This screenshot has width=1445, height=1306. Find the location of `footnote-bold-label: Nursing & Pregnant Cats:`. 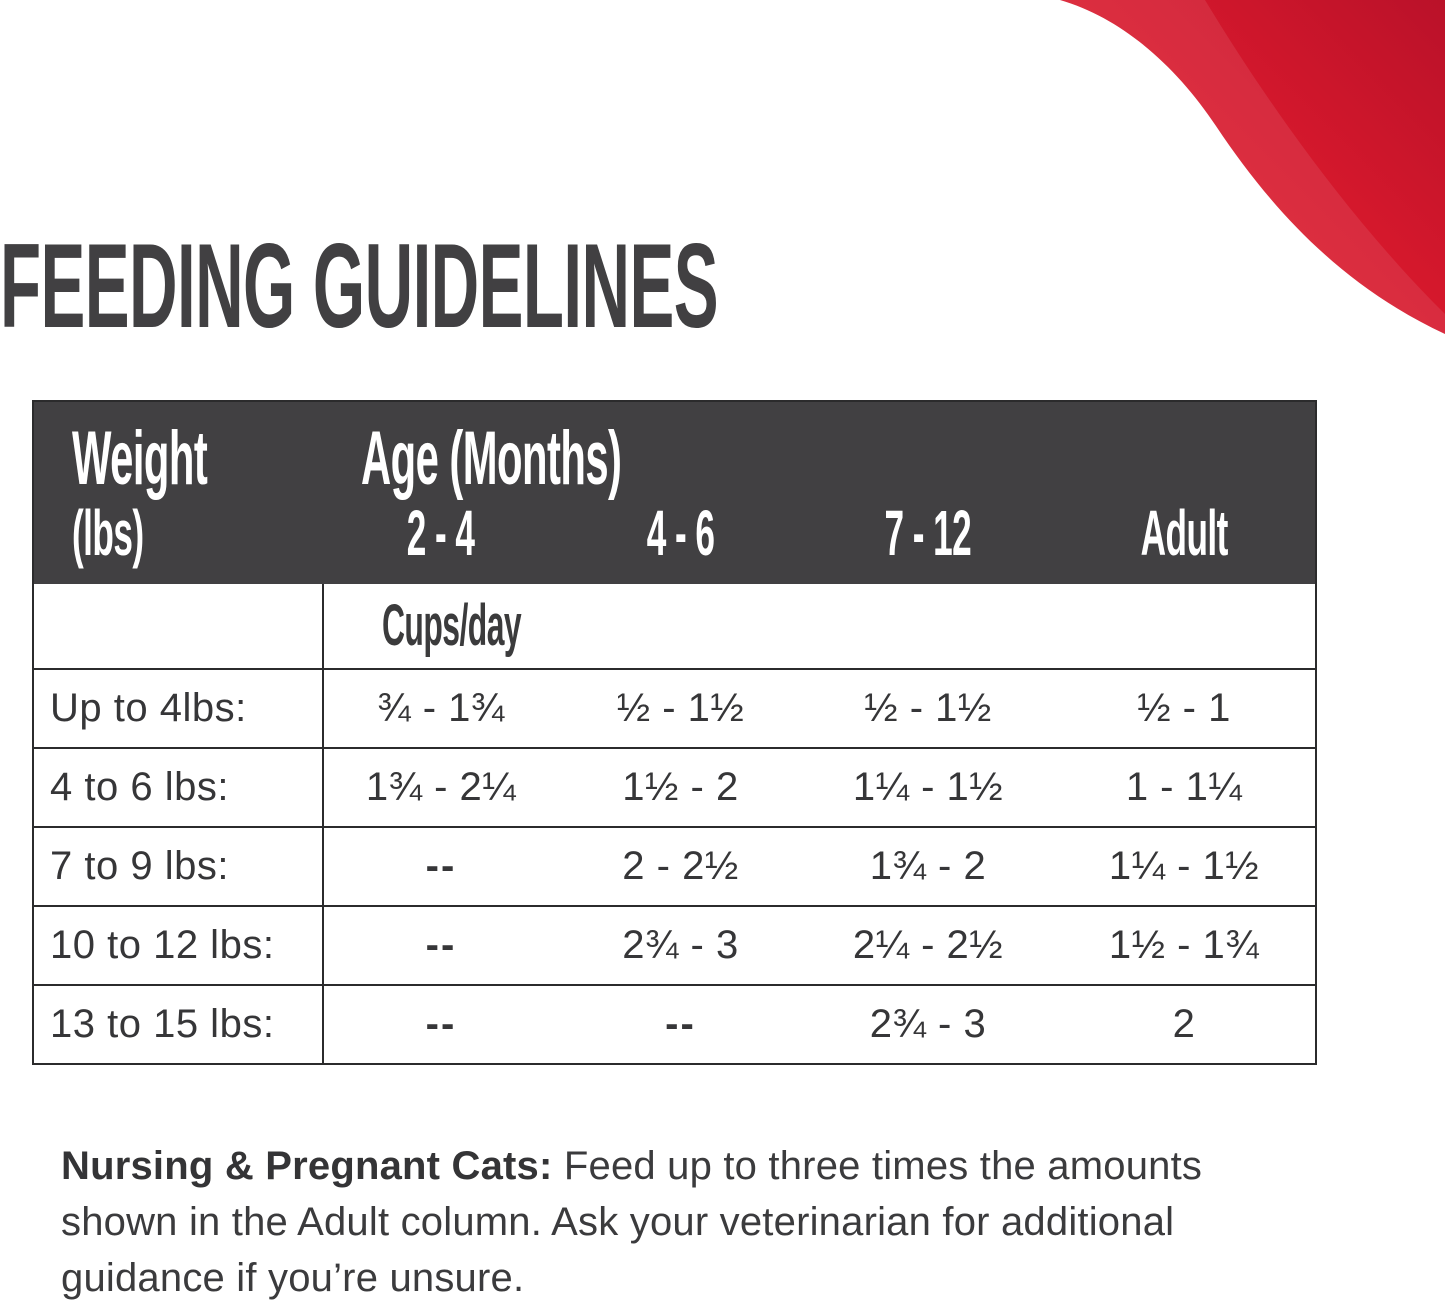

footnote-bold-label: Nursing & Pregnant Cats: is located at coordinates (307, 1166).